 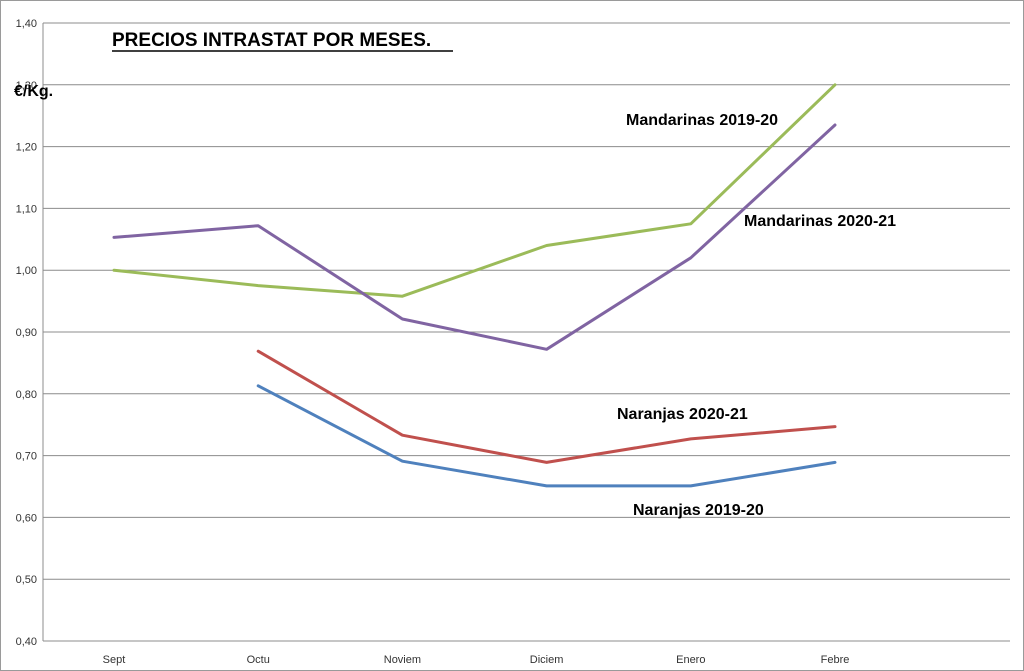 What do you see at coordinates (271, 40) in the screenshot?
I see `chart-title: PRECIOS INTRASTAT POR MESES.` at bounding box center [271, 40].